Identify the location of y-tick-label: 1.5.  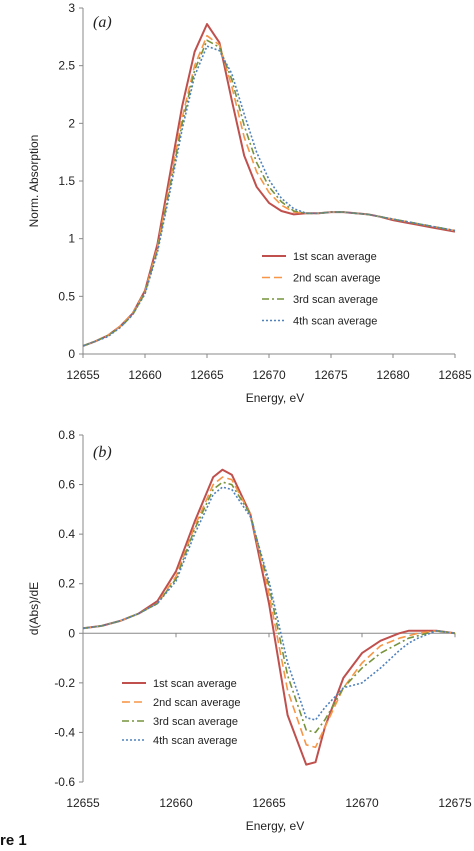
(66, 181).